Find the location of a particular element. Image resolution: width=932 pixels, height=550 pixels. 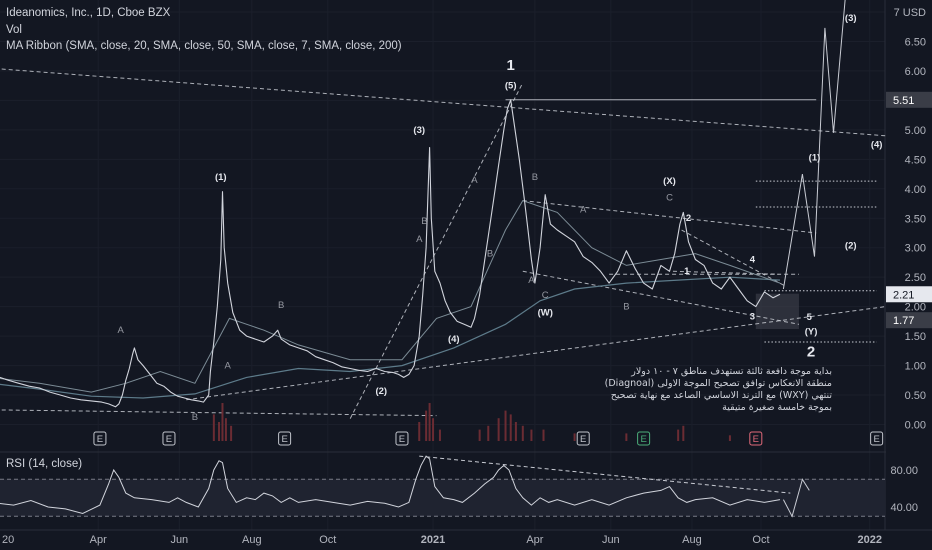

volume-legend: Vol is located at coordinates (14, 29).